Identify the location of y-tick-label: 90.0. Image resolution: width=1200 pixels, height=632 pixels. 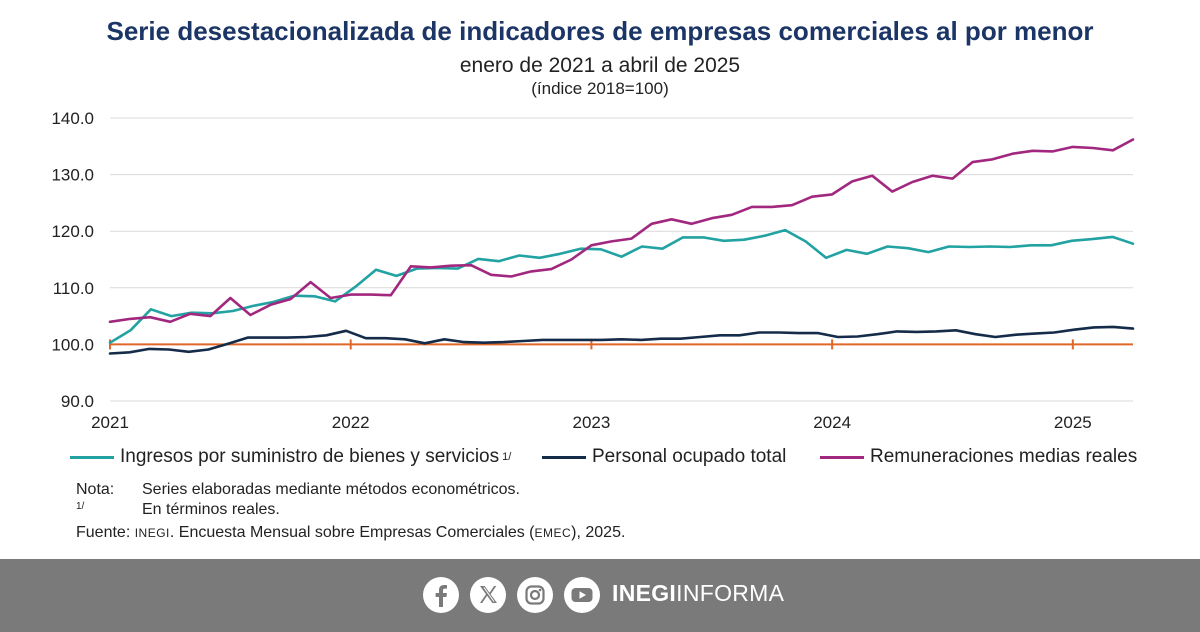
(77, 401).